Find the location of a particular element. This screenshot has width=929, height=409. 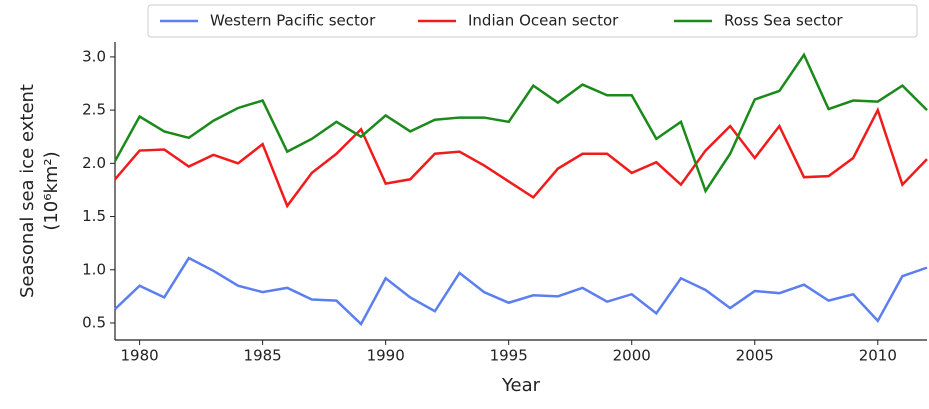

y-tick-label: 0.5 is located at coordinates (94, 322).